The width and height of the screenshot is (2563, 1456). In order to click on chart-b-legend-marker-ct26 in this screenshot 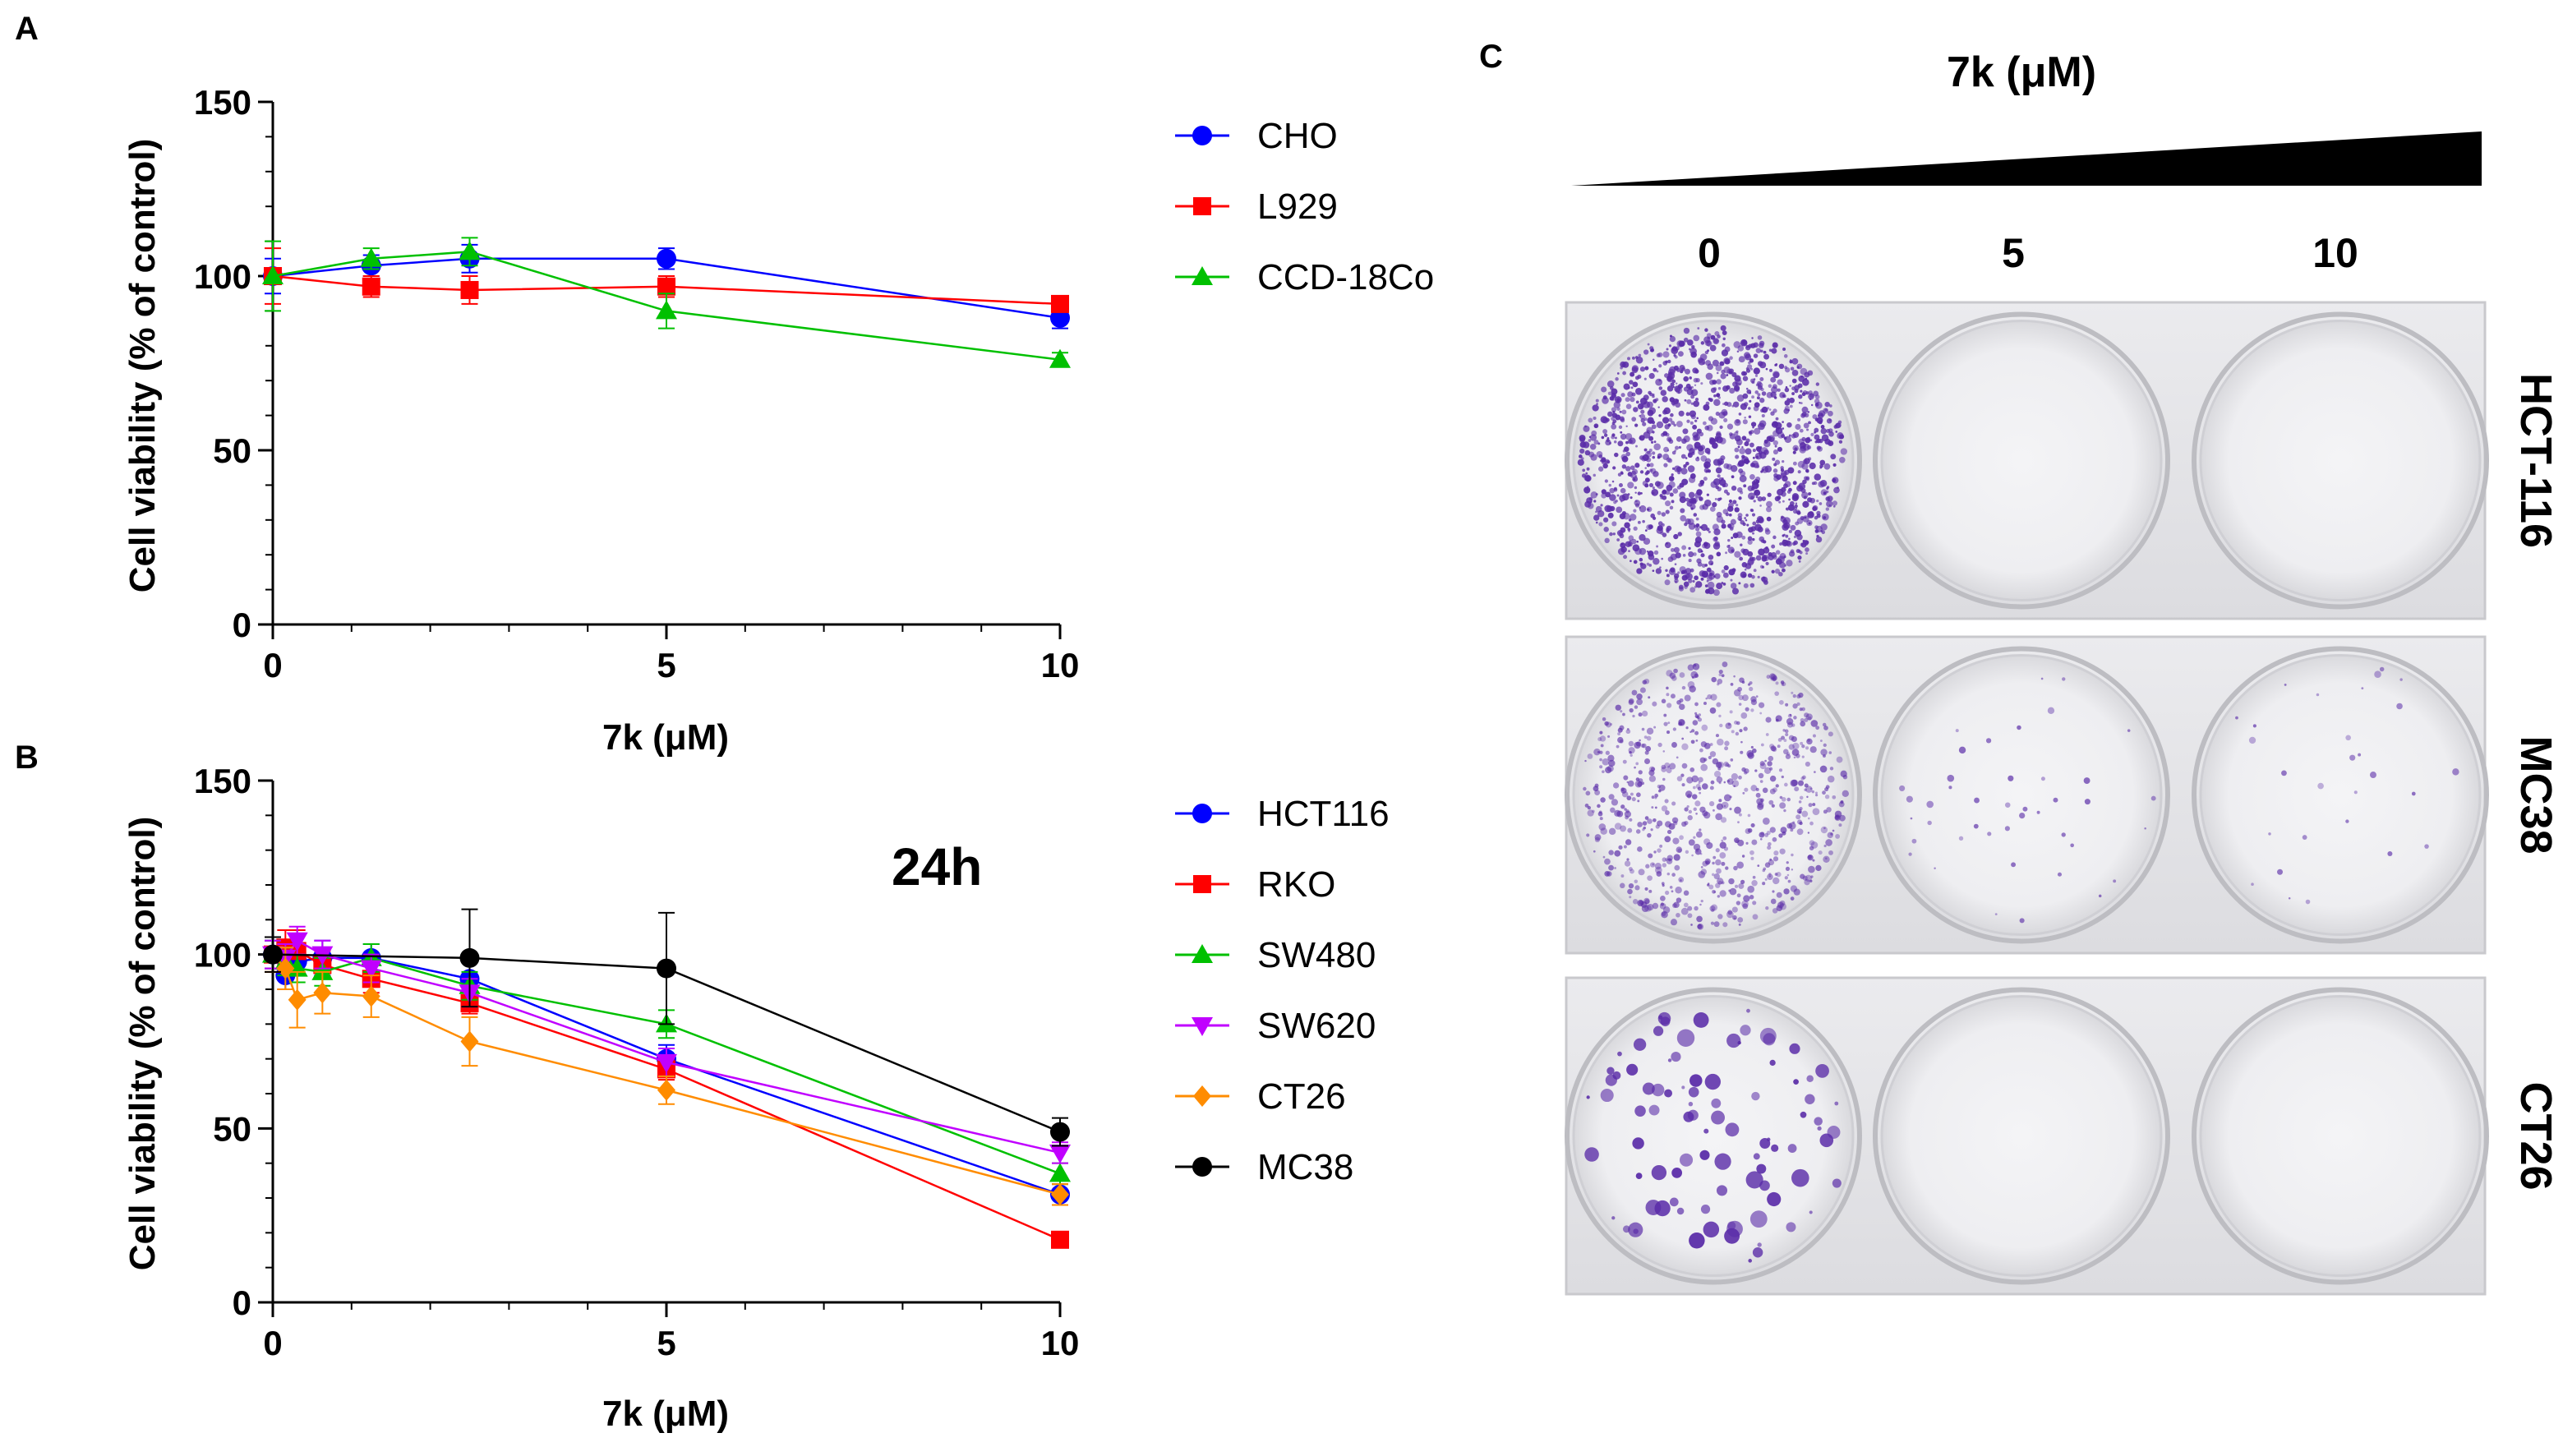, I will do `click(1202, 1096)`.